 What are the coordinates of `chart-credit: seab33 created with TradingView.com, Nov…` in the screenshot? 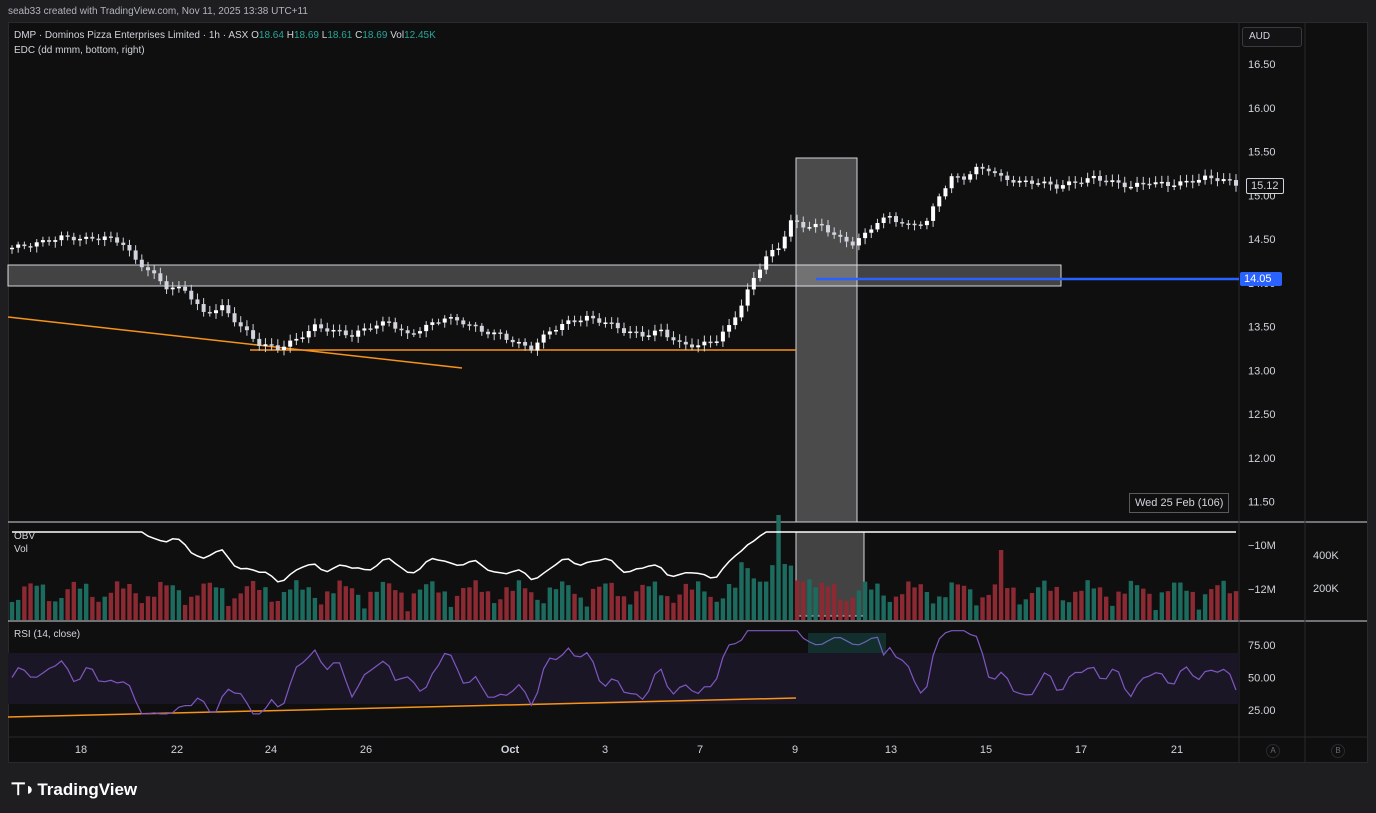 It's located at (158, 11).